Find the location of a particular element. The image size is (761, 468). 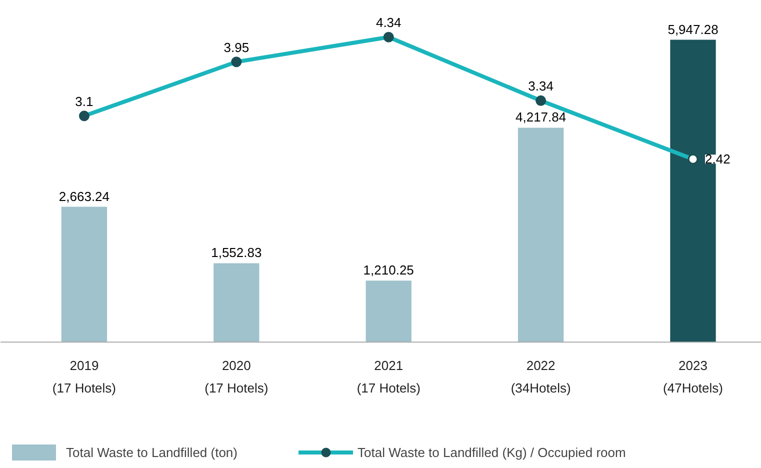

data-label: 5,947.28 is located at coordinates (693, 29).